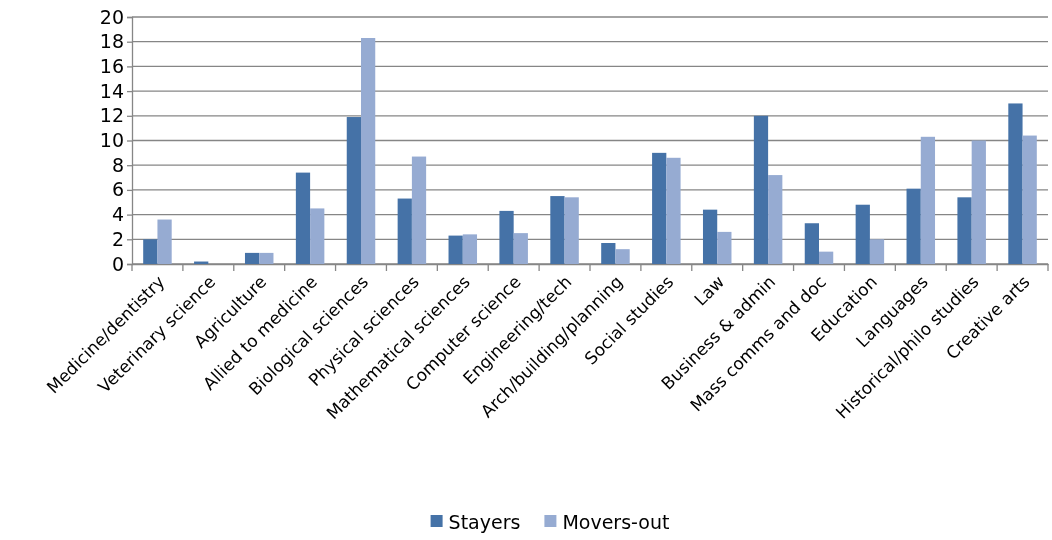 The width and height of the screenshot is (1052, 540). What do you see at coordinates (117, 189) in the screenshot?
I see `y-tick-label: 6` at bounding box center [117, 189].